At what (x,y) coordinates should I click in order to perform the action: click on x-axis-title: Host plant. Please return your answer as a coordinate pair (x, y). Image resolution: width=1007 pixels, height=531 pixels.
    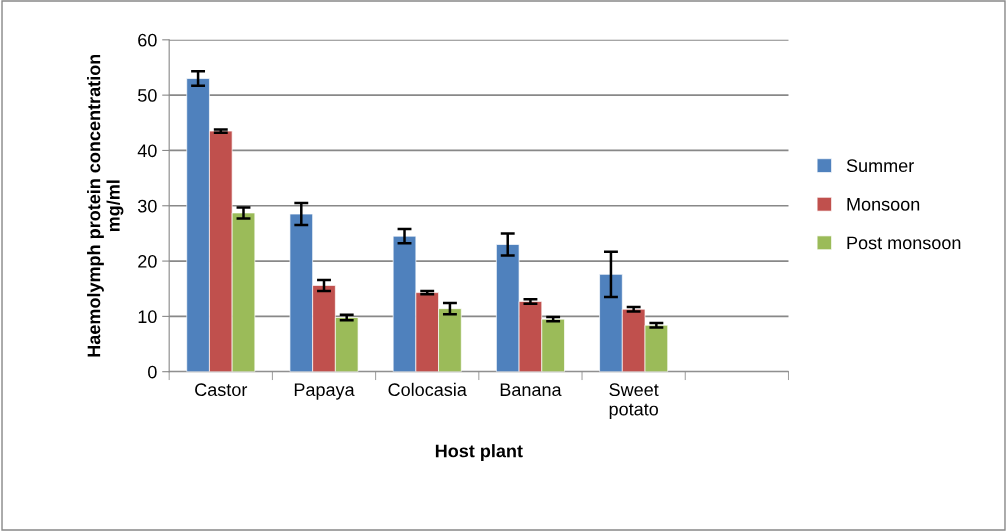
    Looking at the image, I should click on (479, 452).